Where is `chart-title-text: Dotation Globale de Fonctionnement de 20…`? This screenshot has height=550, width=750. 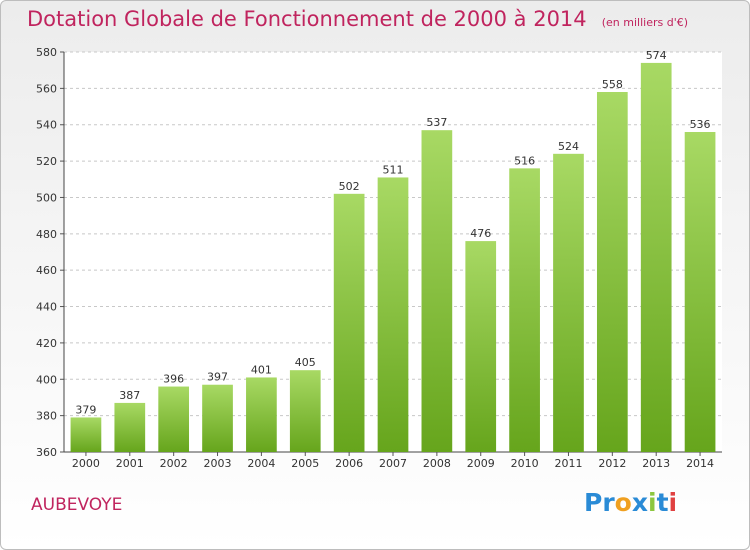 chart-title-text: Dotation Globale de Fonctionnement de 20… is located at coordinates (307, 19).